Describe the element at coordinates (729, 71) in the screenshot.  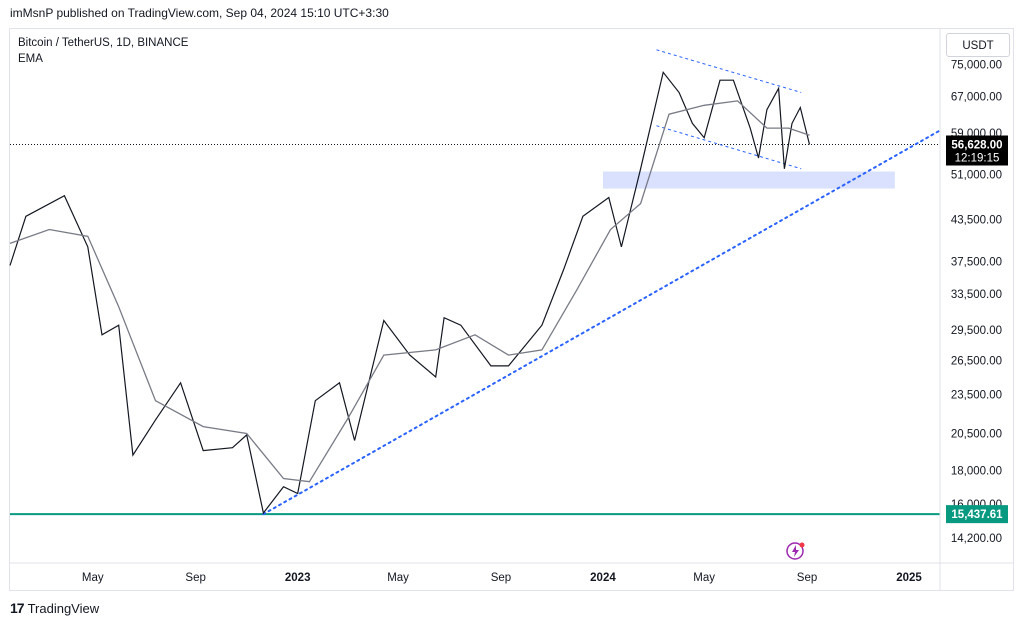
I see `channel-upper-line` at that location.